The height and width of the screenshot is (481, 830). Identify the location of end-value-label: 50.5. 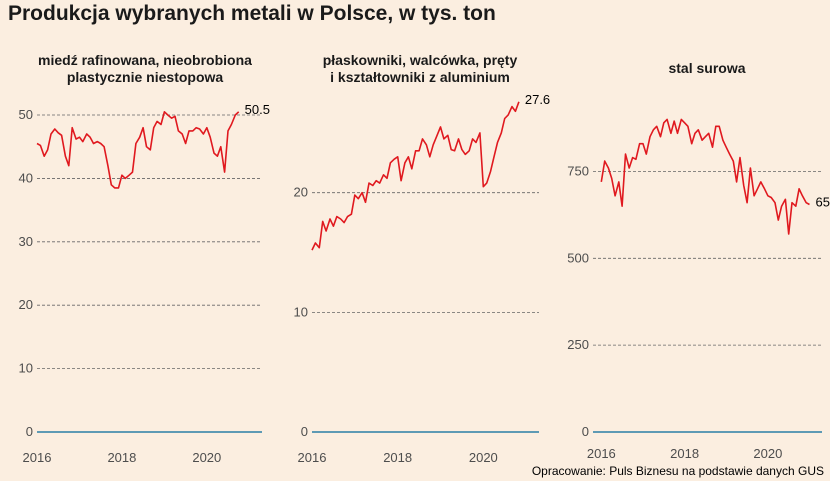
(257, 109).